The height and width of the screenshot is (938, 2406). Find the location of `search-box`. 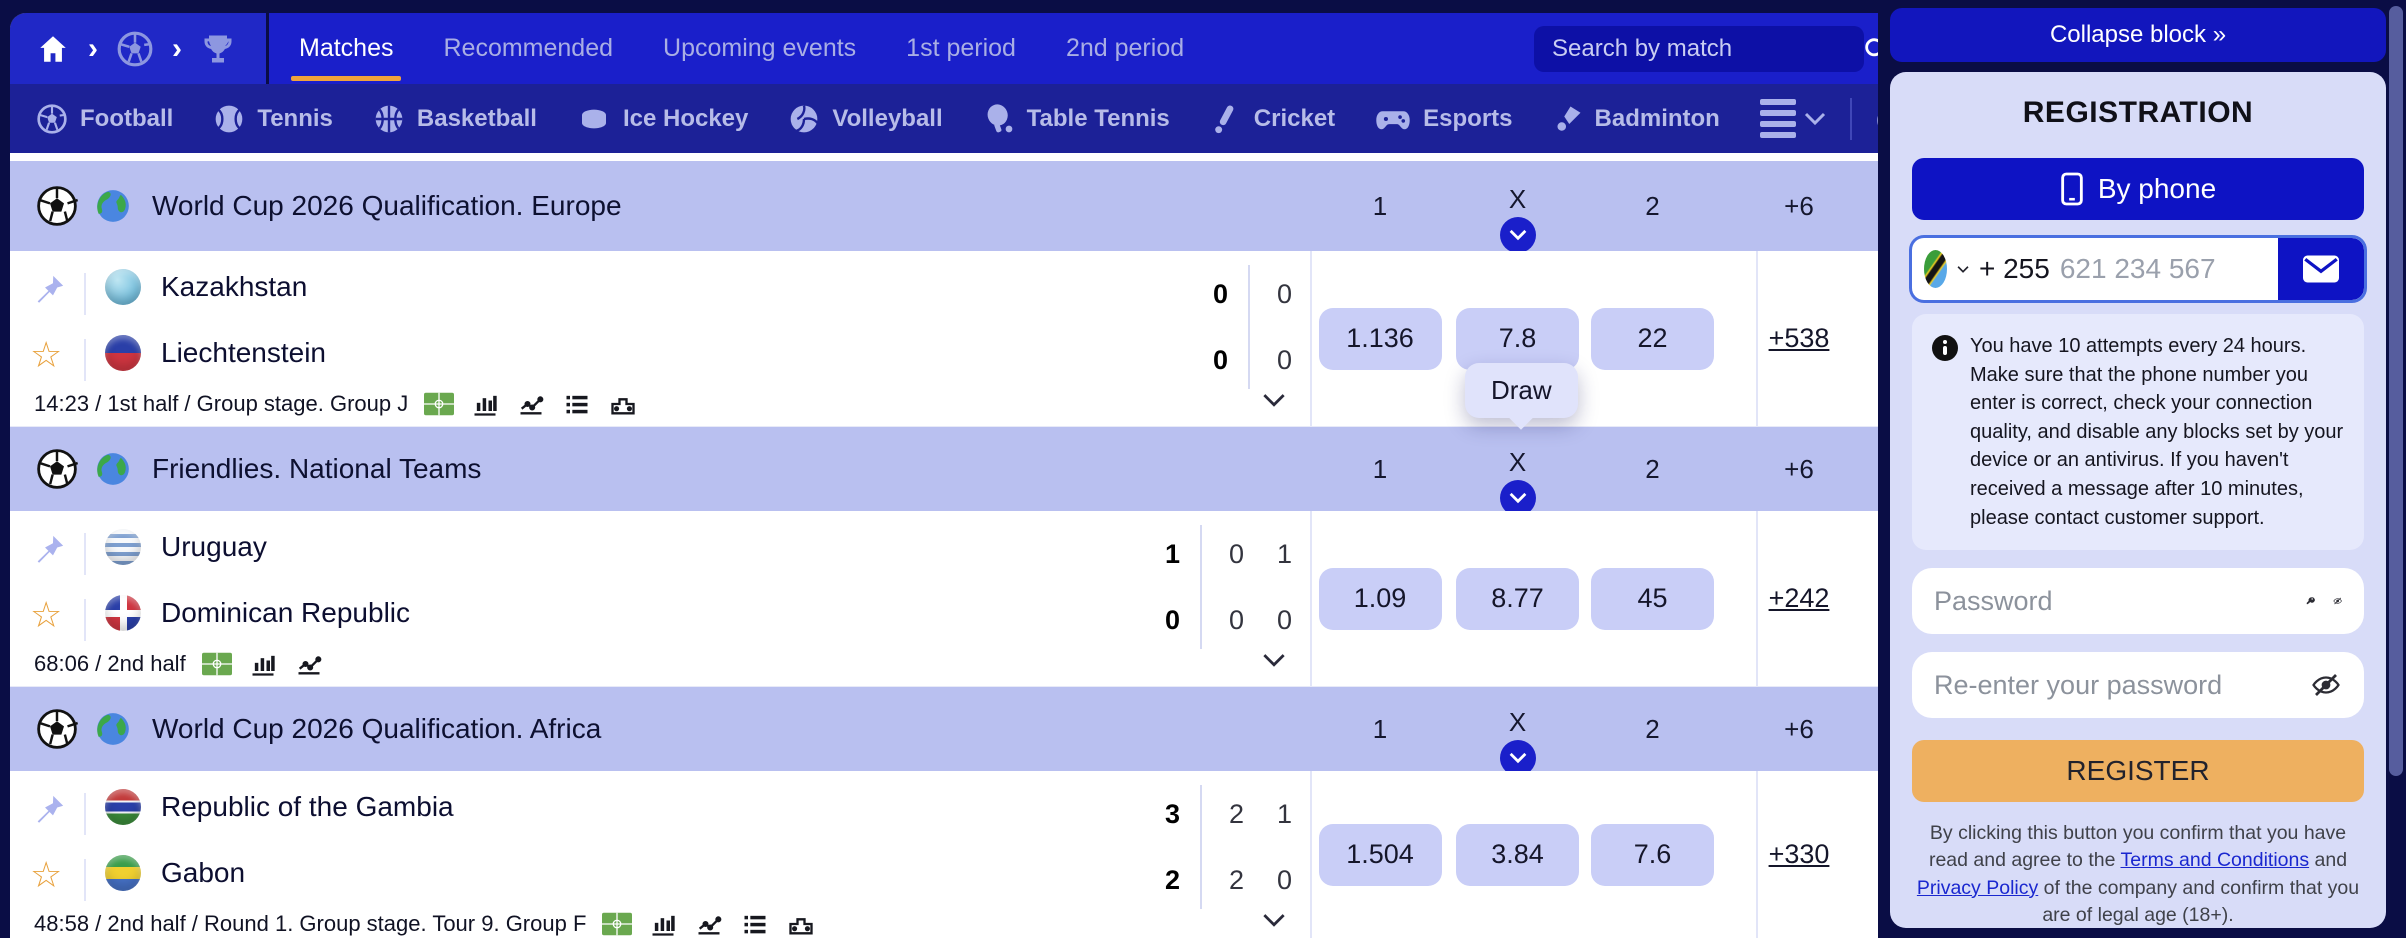

search-box is located at coordinates (1706, 48).